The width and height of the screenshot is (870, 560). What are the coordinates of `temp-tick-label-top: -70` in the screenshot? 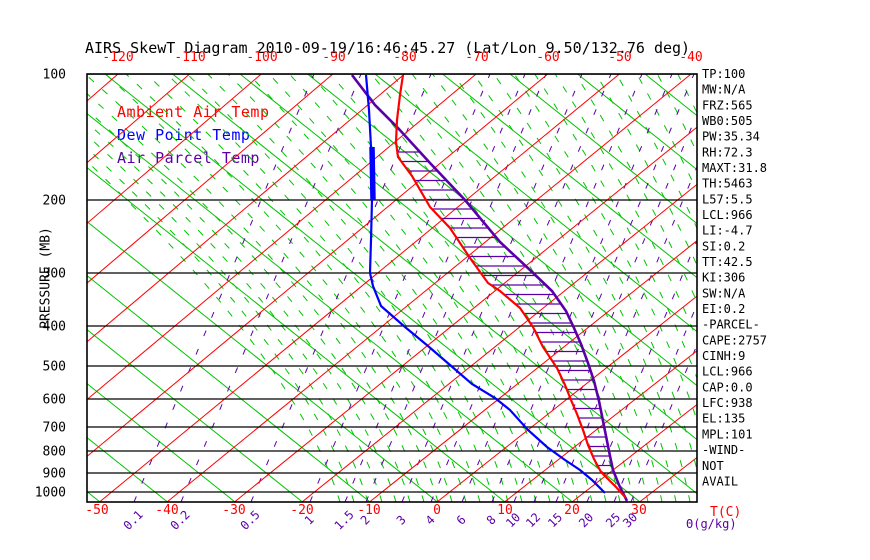 It's located at (476, 57).